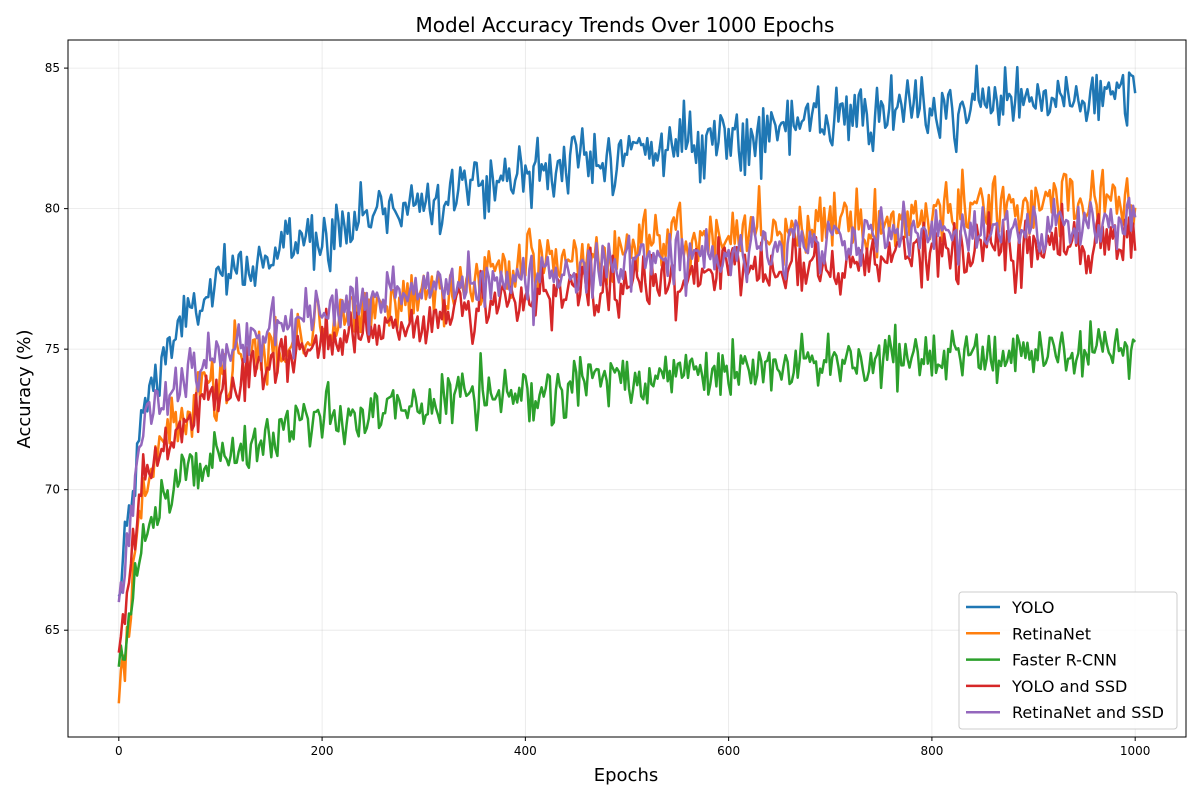 The image size is (1200, 800). I want to click on legend-label-retinanet-and-ssd: RetinaNet and SSD, so click(1088, 712).